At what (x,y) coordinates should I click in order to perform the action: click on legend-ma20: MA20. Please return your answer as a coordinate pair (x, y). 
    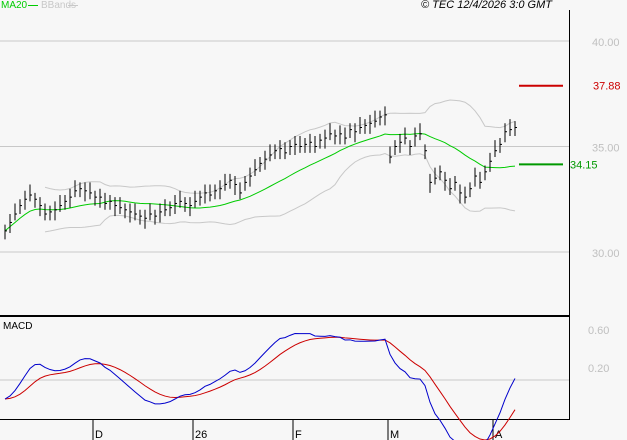
    Looking at the image, I should click on (14, 5).